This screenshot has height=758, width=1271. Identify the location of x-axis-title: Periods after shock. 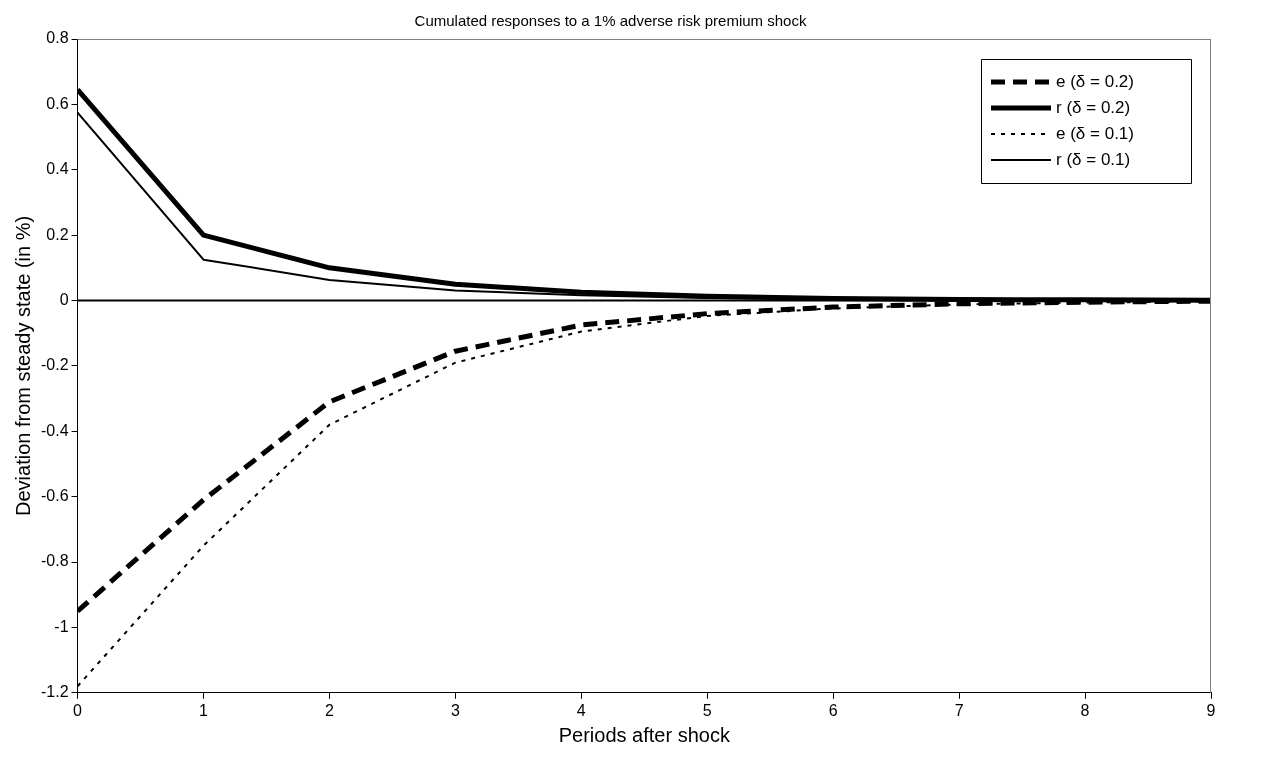
(644, 734).